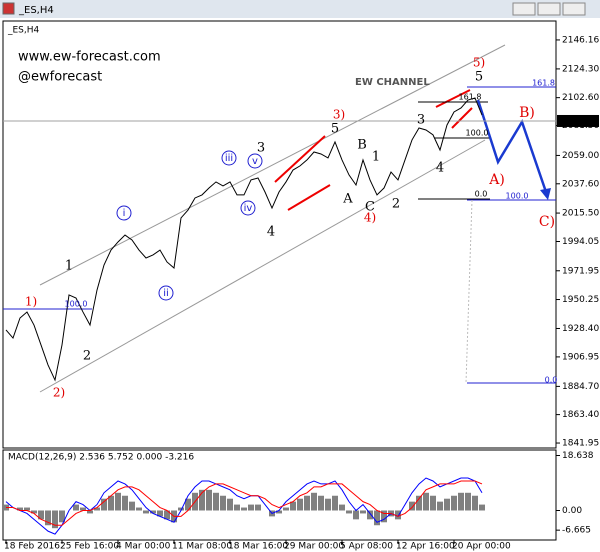  I want to click on last-price-box, so click(578, 120).